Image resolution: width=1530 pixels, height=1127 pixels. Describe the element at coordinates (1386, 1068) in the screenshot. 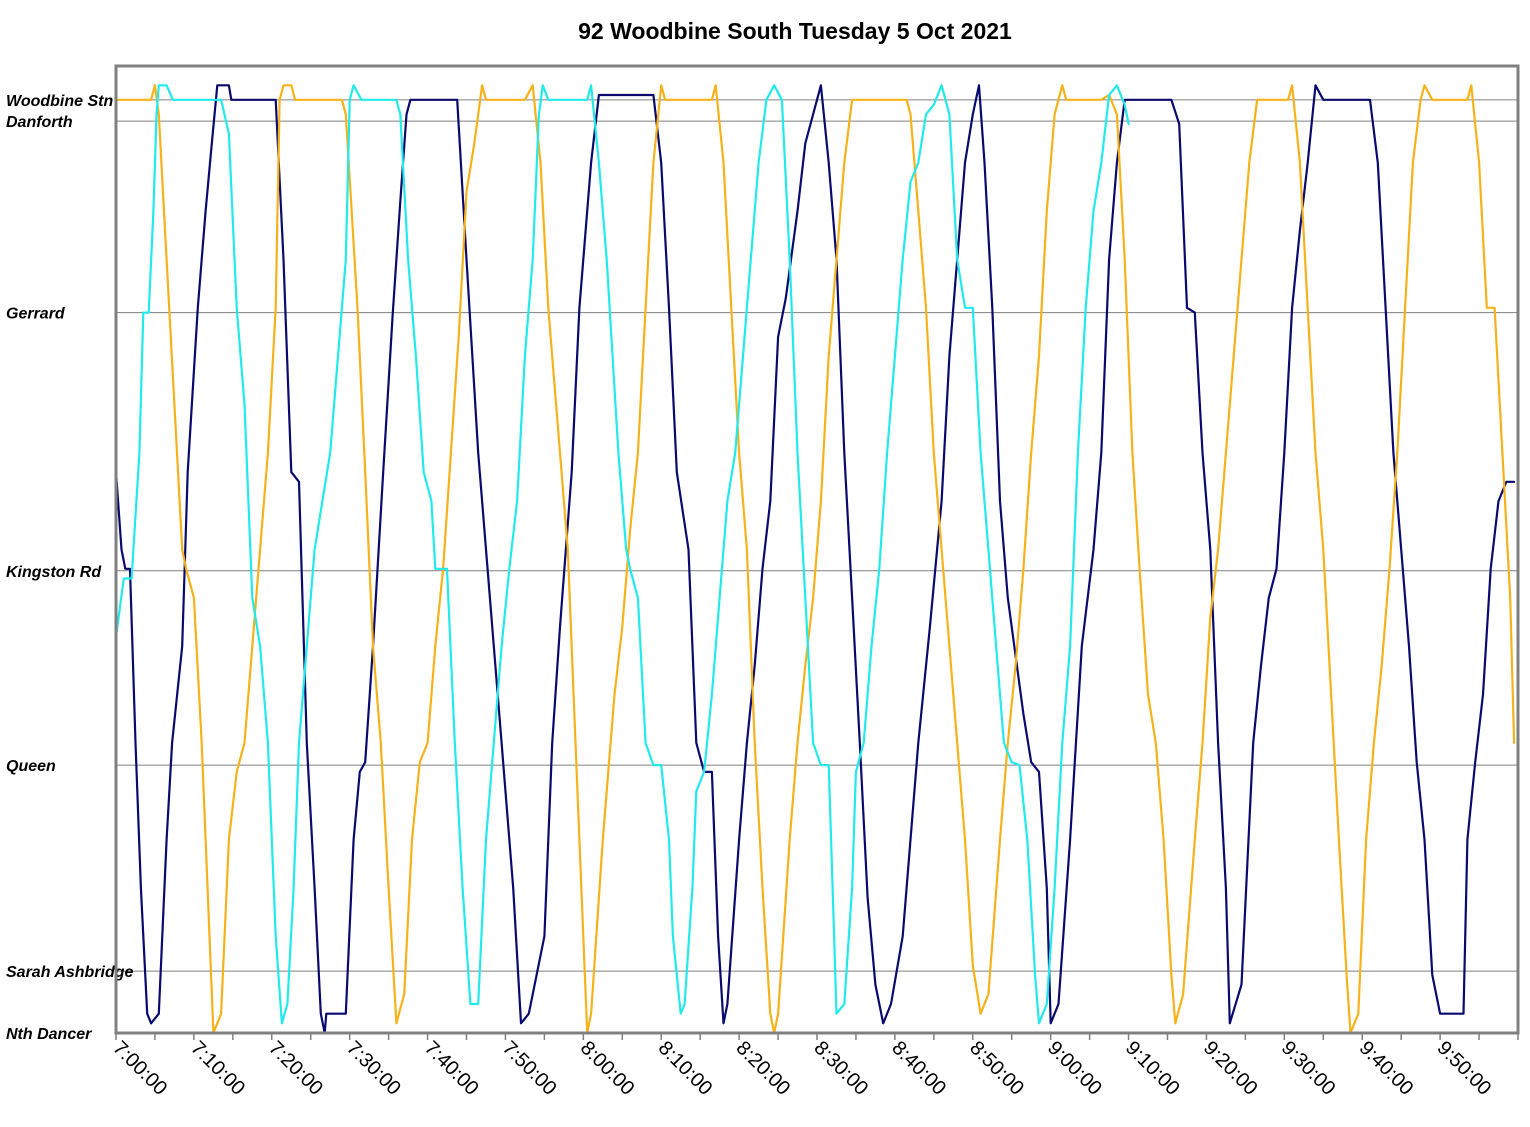

I see `x-tick-label: 9:40:00` at that location.